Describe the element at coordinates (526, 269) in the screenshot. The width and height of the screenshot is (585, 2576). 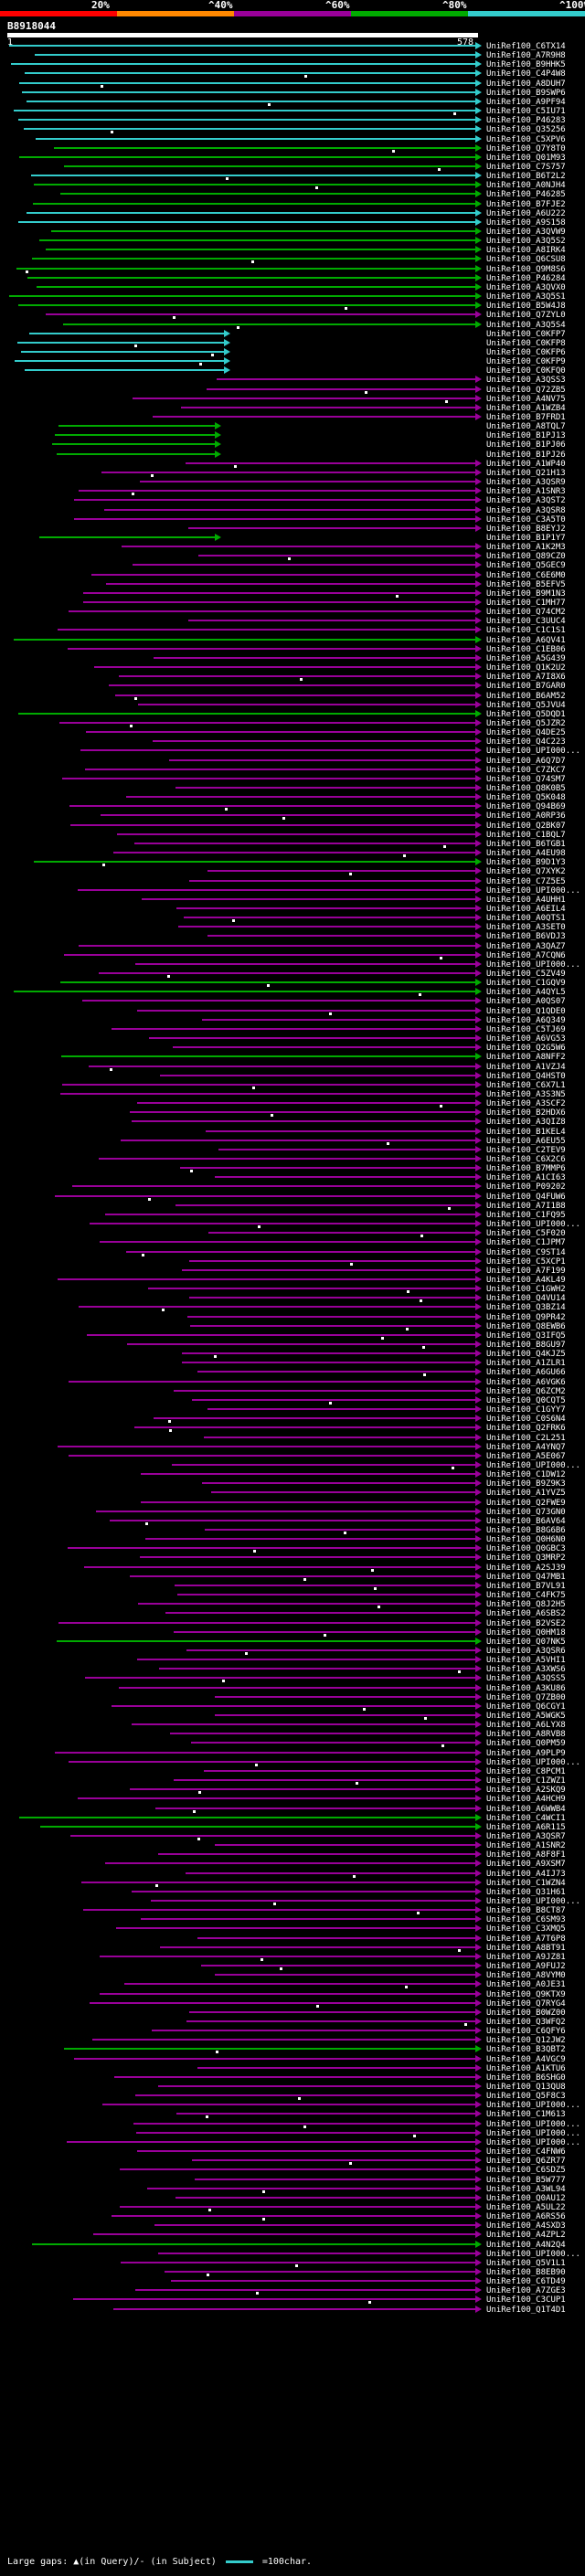
I see `hit-label: UniRef100_Q9M8S6` at that location.